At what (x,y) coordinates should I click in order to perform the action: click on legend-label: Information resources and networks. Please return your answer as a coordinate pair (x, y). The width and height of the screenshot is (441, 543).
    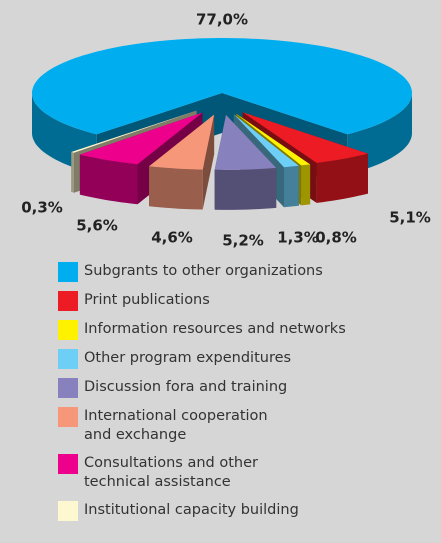
    Looking at the image, I should click on (215, 329).